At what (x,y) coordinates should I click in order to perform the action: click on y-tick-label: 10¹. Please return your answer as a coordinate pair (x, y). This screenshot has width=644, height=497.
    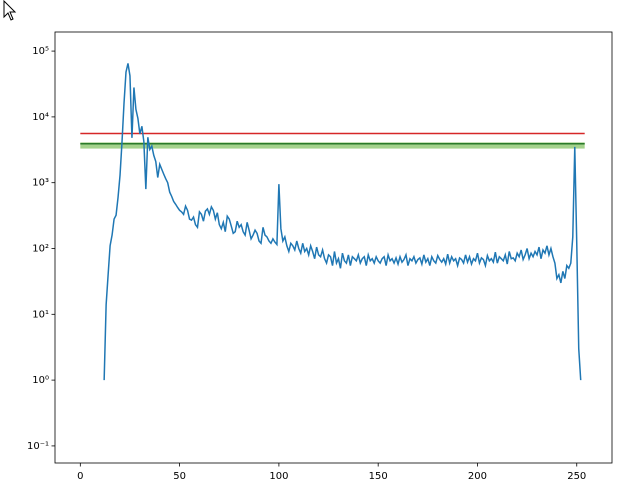
    Looking at the image, I should click on (40, 314).